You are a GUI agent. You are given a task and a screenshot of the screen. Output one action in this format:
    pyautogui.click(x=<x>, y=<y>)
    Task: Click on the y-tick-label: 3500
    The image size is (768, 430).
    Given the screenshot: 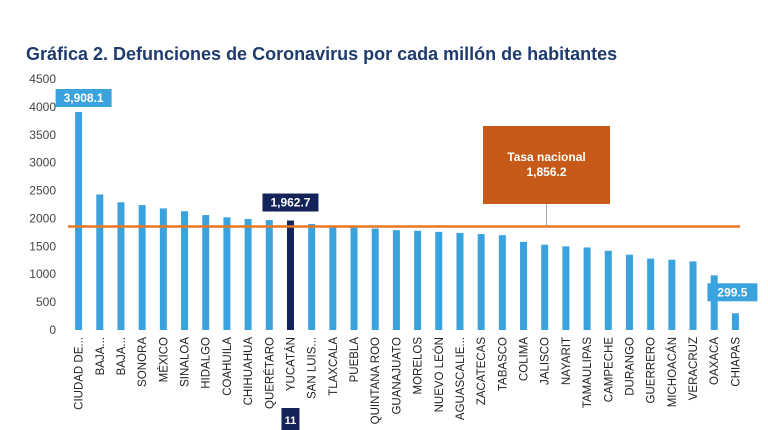 What is the action you would take?
    pyautogui.click(x=42, y=135)
    